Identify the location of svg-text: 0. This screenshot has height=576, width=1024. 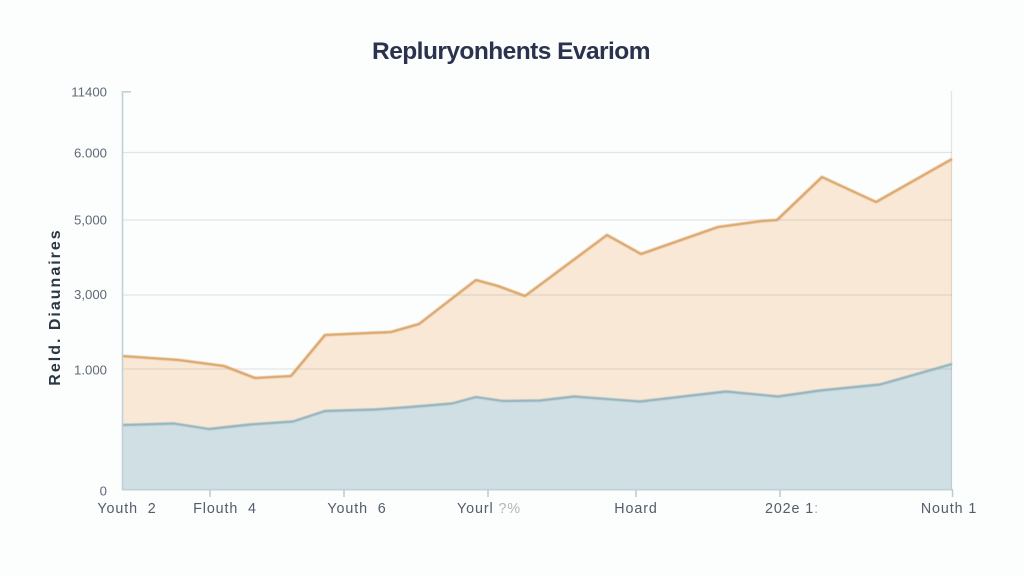
(103, 491).